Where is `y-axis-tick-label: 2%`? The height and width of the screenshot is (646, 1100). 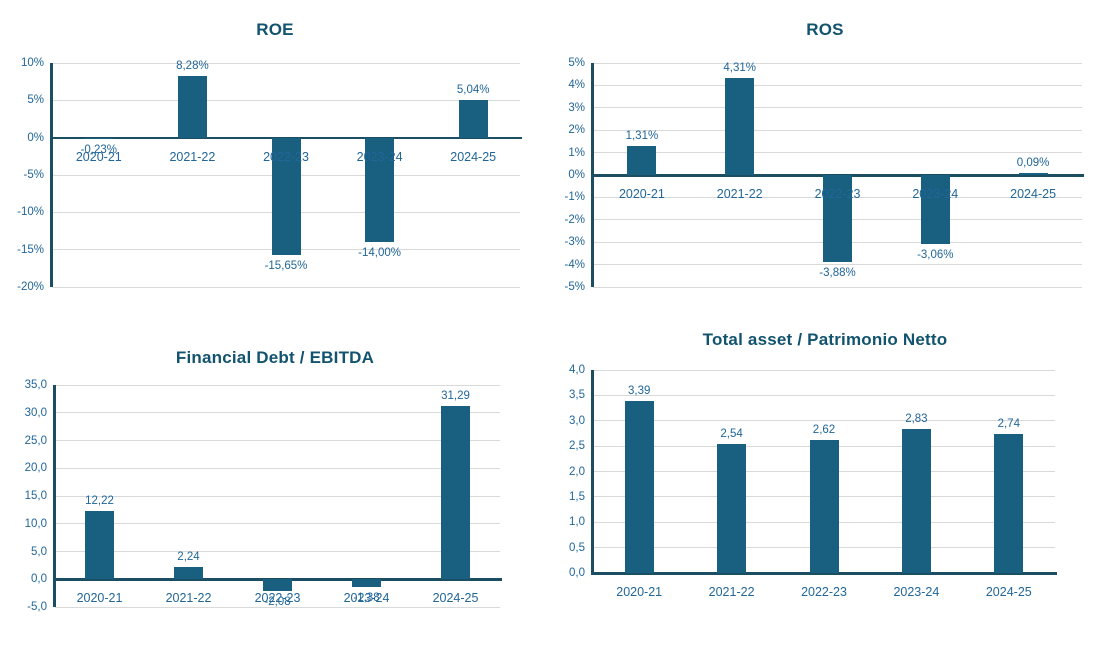 y-axis-tick-label: 2% is located at coordinates (576, 130).